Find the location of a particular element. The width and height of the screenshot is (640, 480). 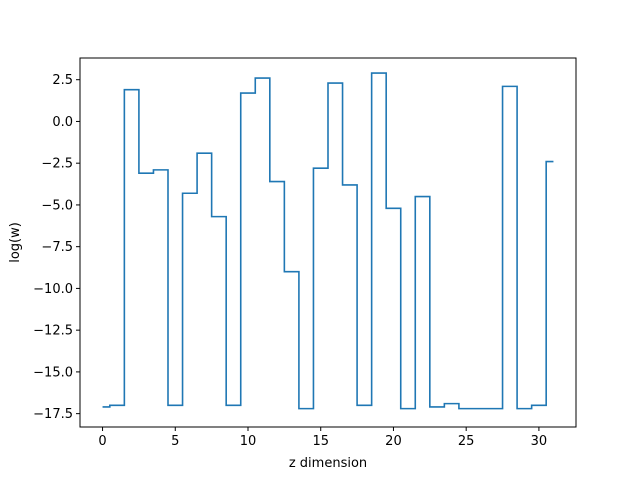

x-axis-ticks: 0 5 10 15 20 25 30 is located at coordinates (322, 438).